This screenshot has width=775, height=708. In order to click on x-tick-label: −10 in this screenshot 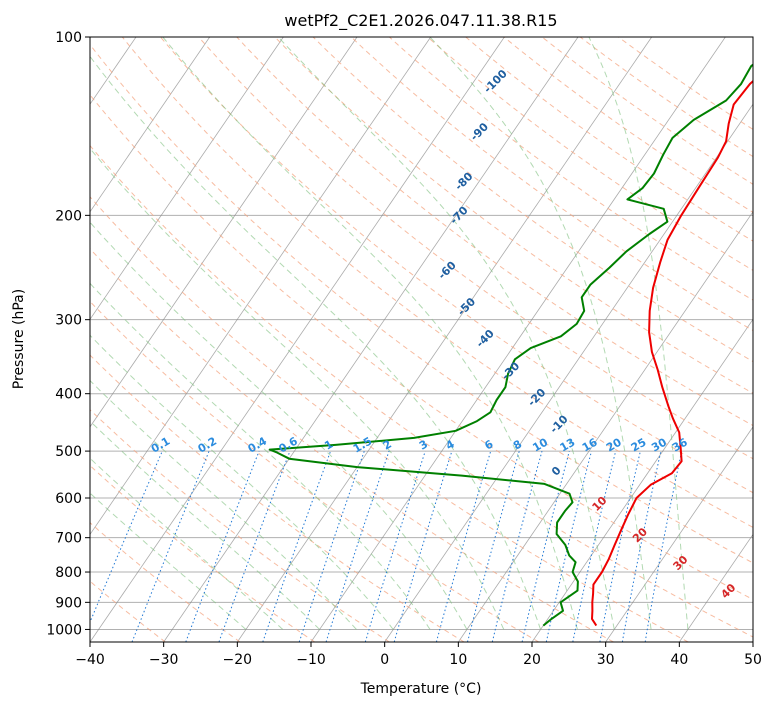, I will do `click(311, 660)`.